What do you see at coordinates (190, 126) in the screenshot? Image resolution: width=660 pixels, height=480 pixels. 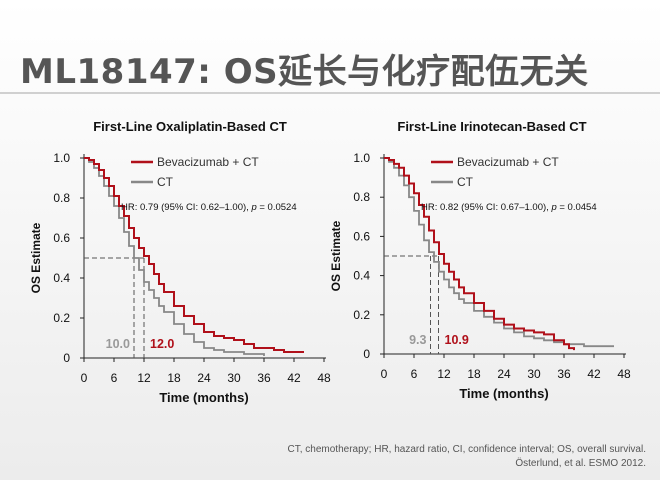 I see `chart-title: First-Line Oxaliplatin-Based CT` at bounding box center [190, 126].